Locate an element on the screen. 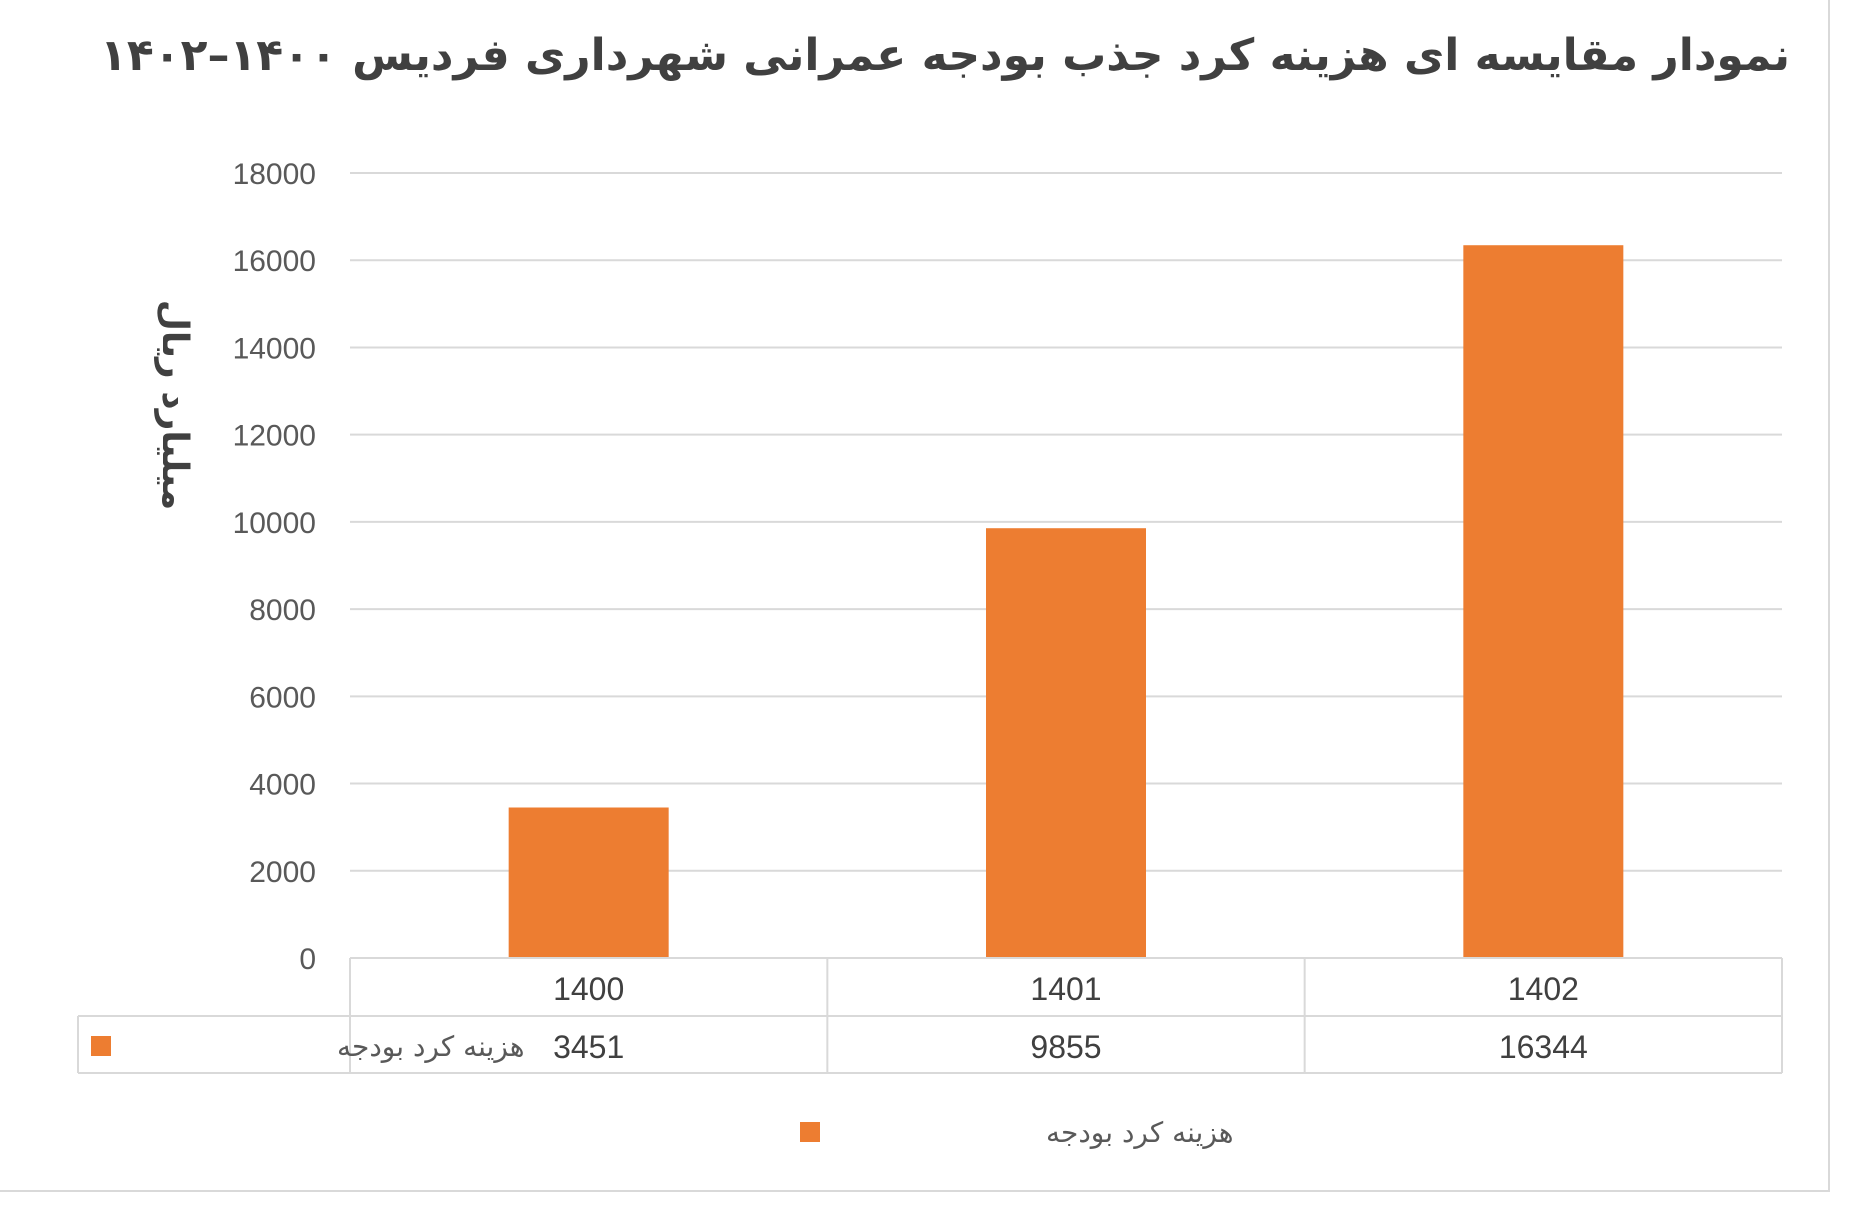 The image size is (1875, 1205). x-tick-label: 1401 is located at coordinates (1065, 989).